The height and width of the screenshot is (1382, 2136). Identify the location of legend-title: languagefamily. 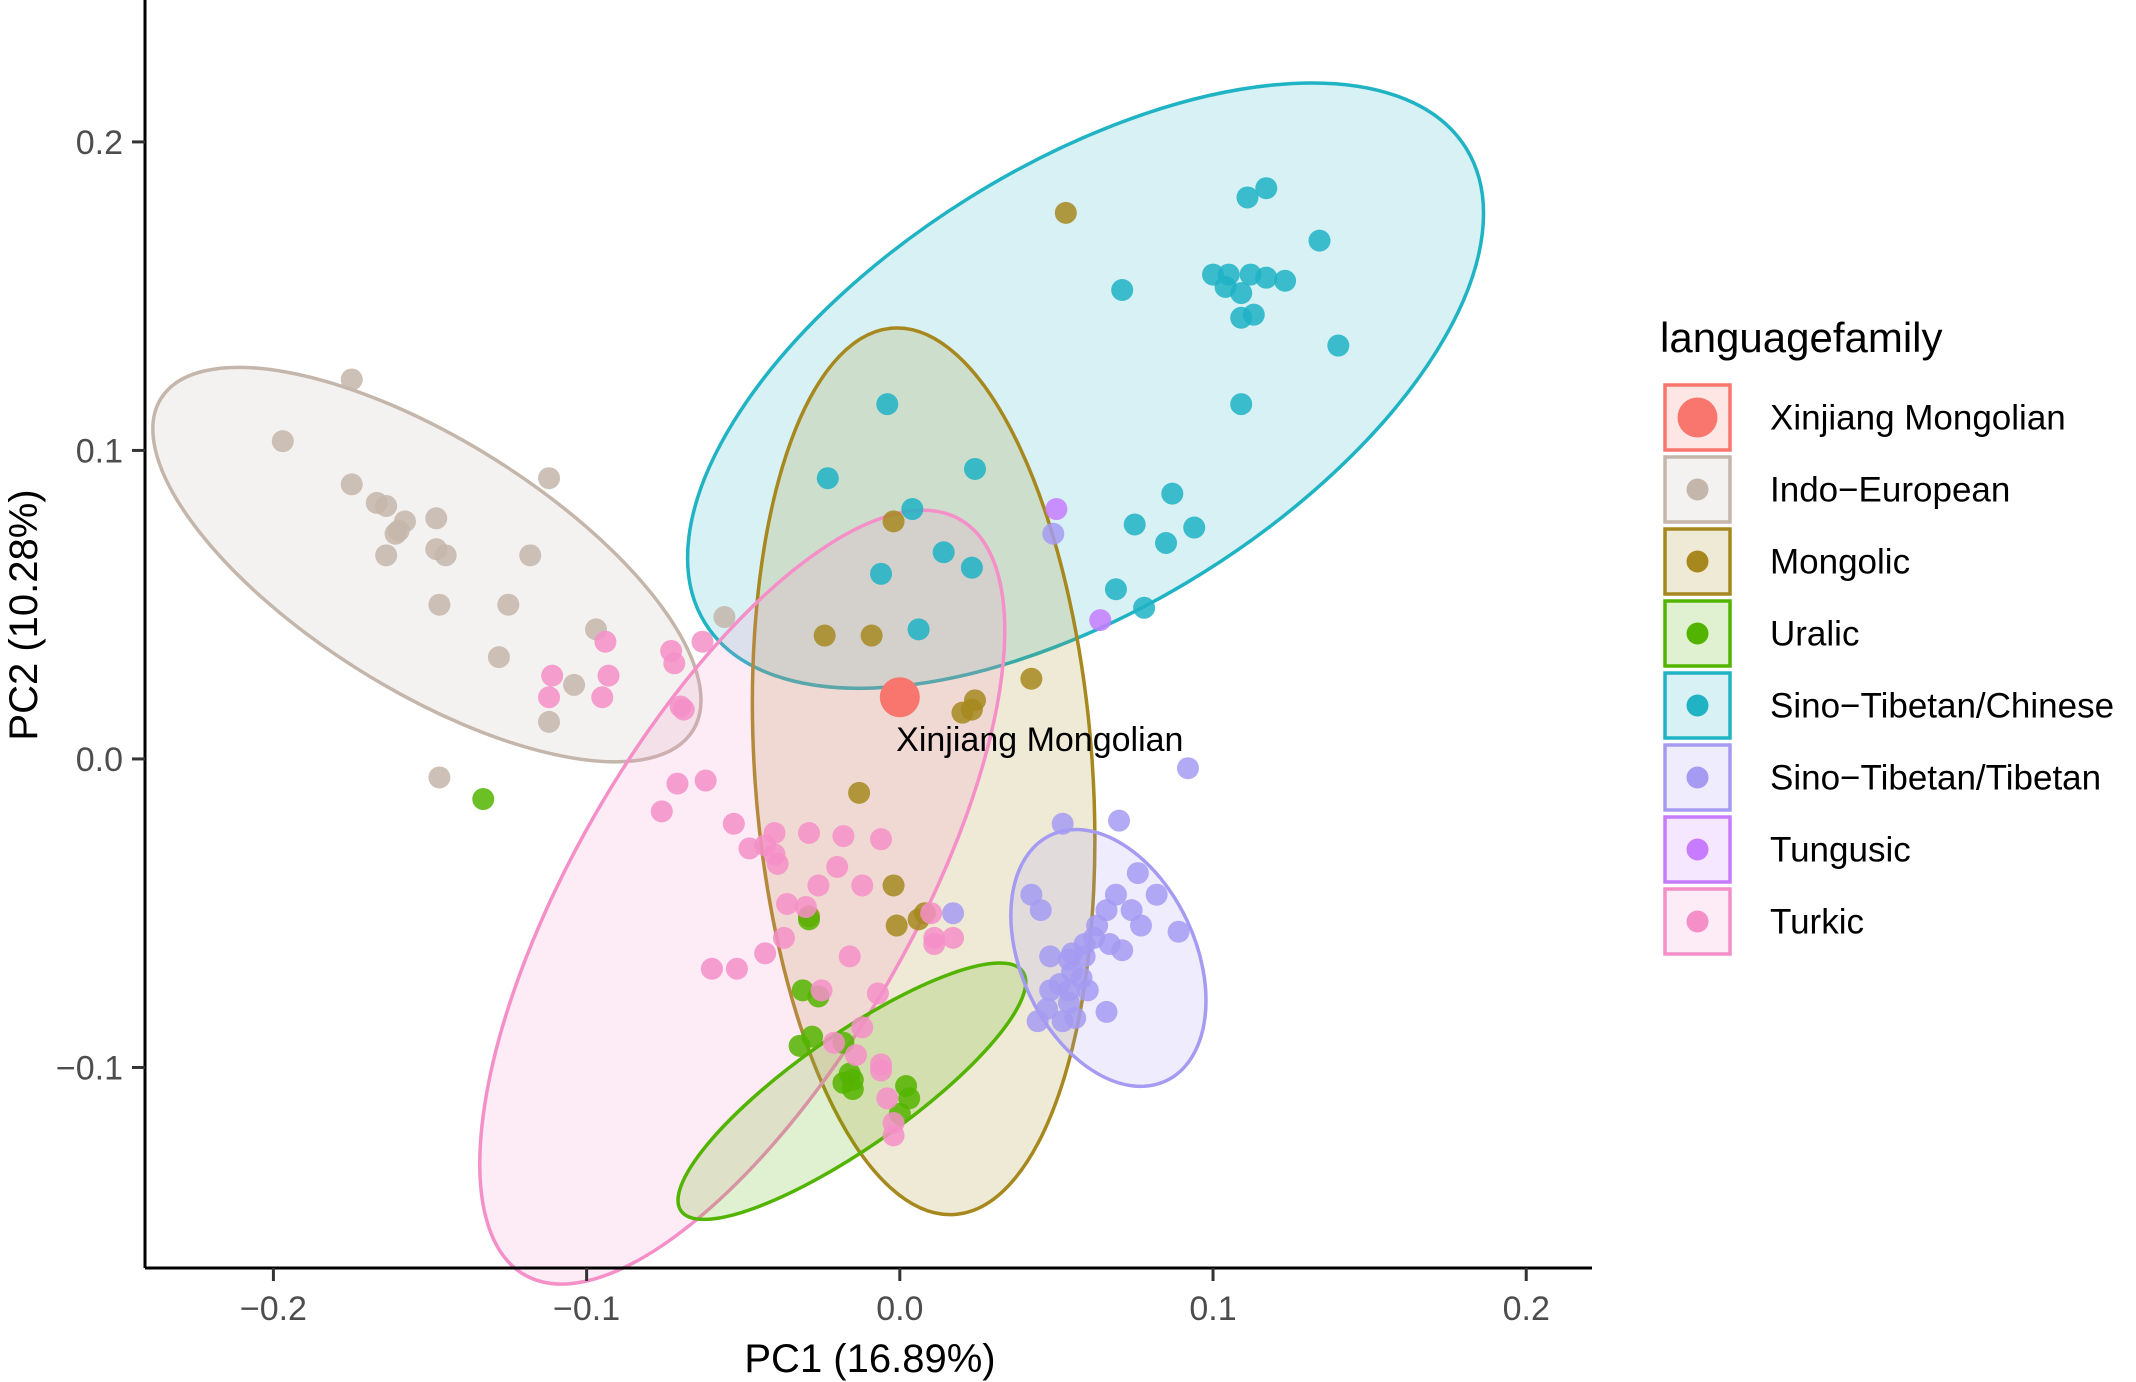
(1801, 337).